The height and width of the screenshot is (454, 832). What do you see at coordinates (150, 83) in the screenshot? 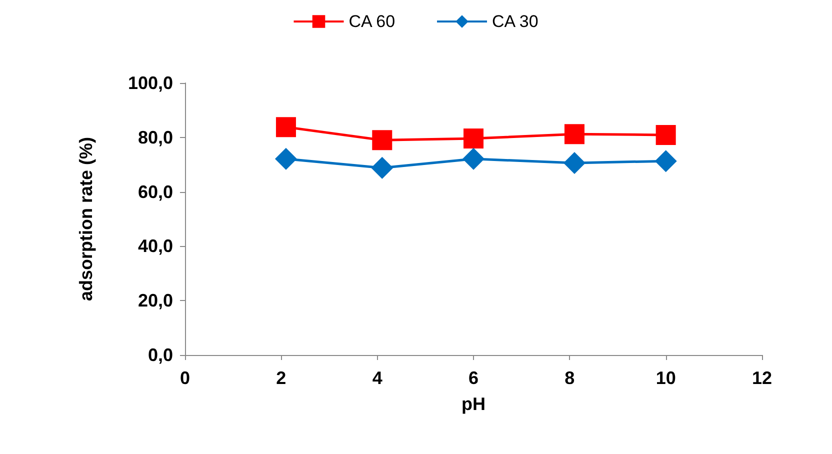
I see `y-tick-label: 100,0` at bounding box center [150, 83].